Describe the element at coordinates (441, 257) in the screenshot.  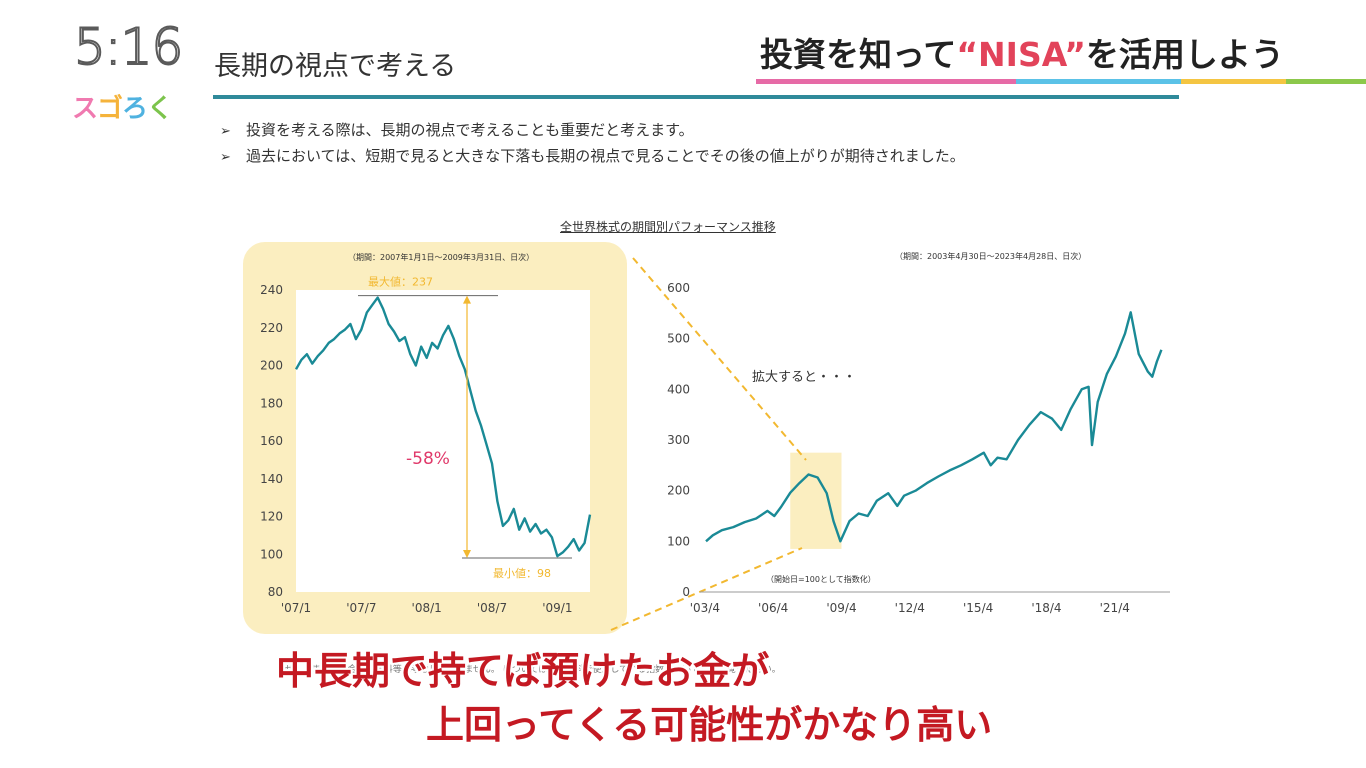
I see `zoom-period-note: （期間：2007年1月1日～2009年3月31日、日次）` at that location.